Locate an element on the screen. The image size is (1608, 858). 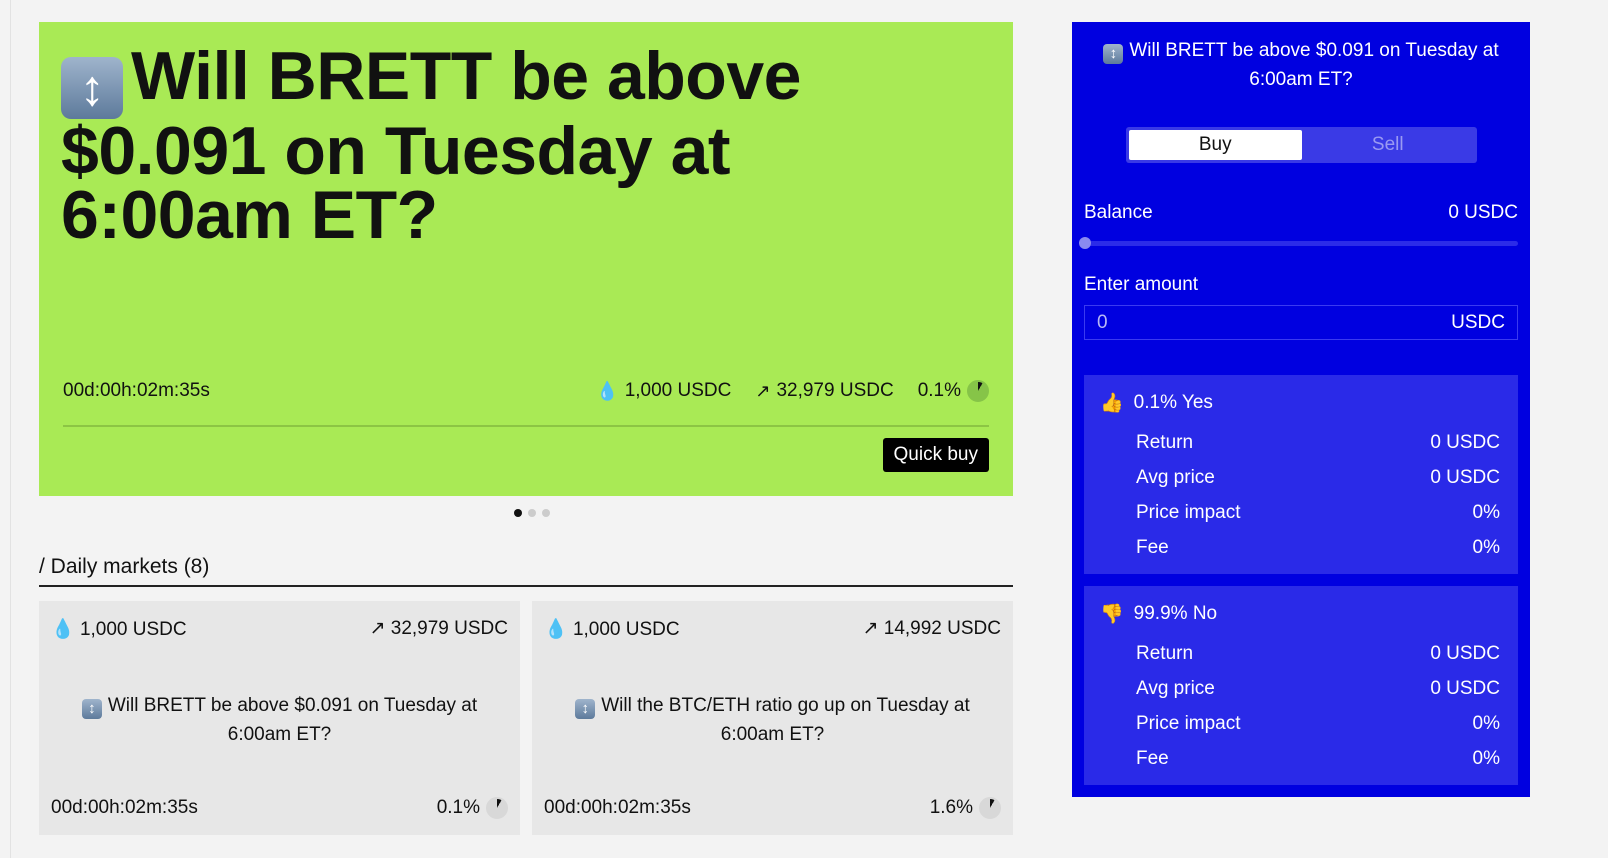
tab-buy: Buy is located at coordinates (1215, 145).